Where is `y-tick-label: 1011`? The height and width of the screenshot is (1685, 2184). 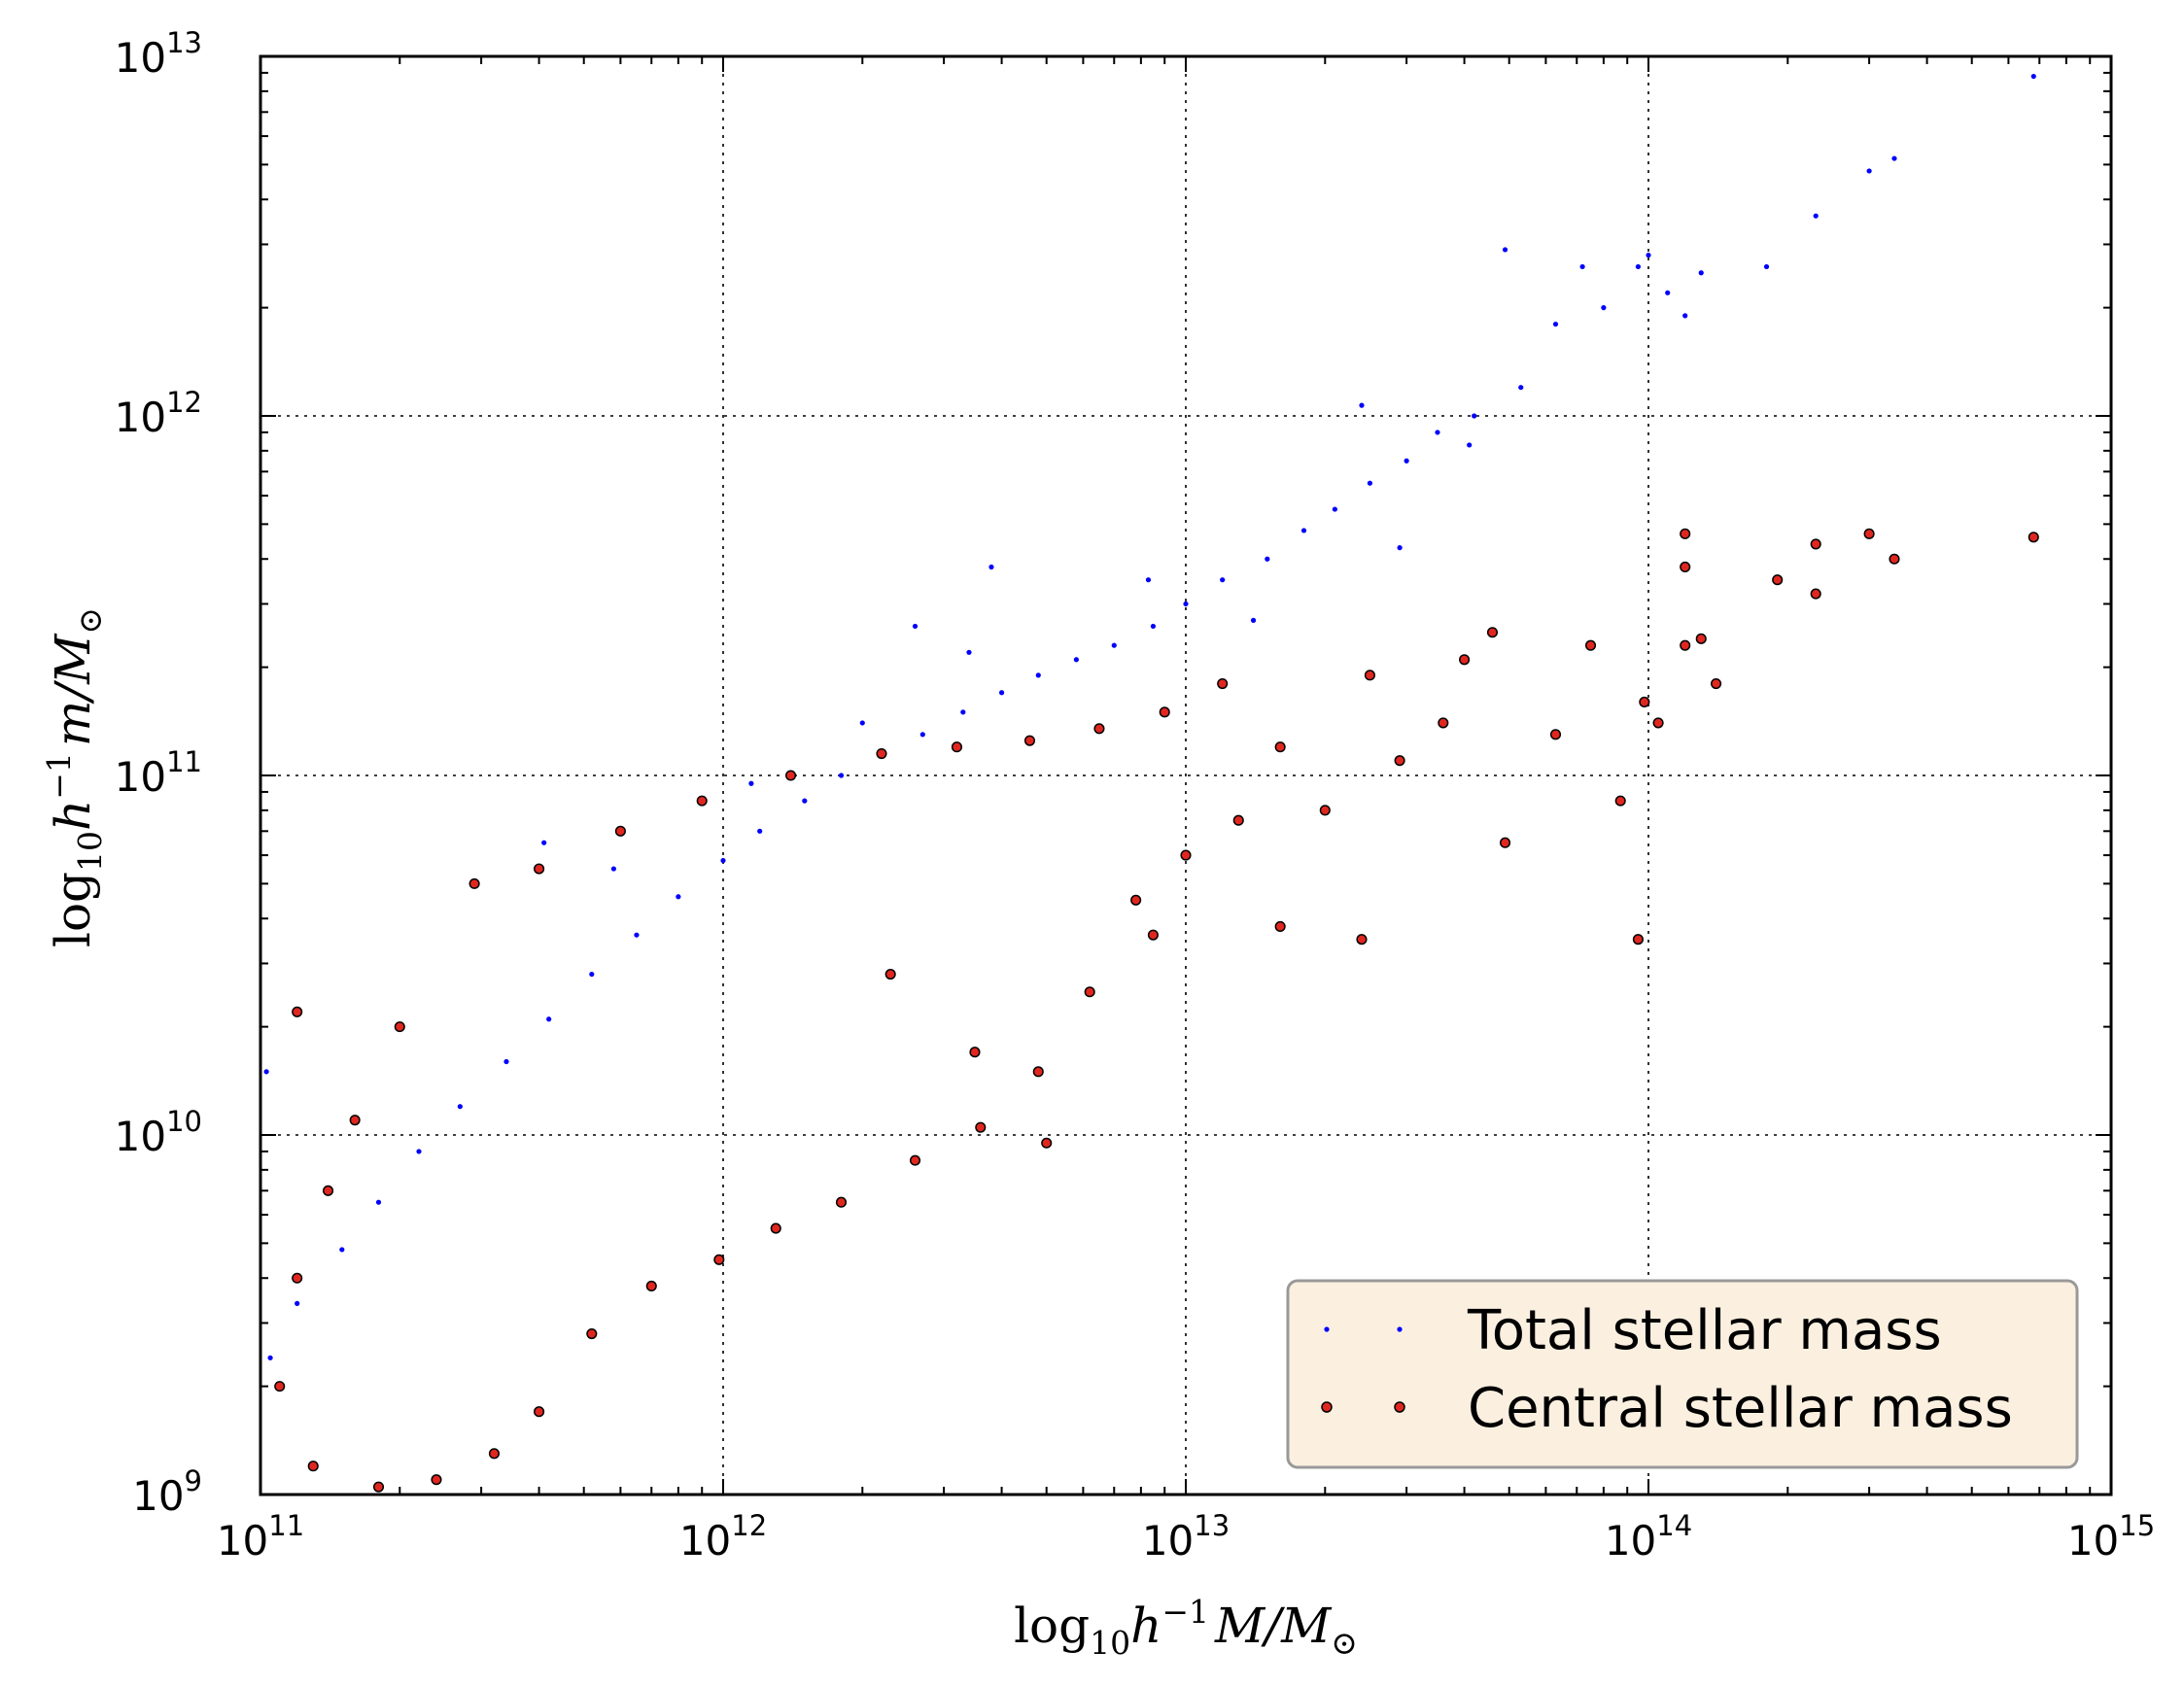 y-tick-label: 1011 is located at coordinates (158, 773).